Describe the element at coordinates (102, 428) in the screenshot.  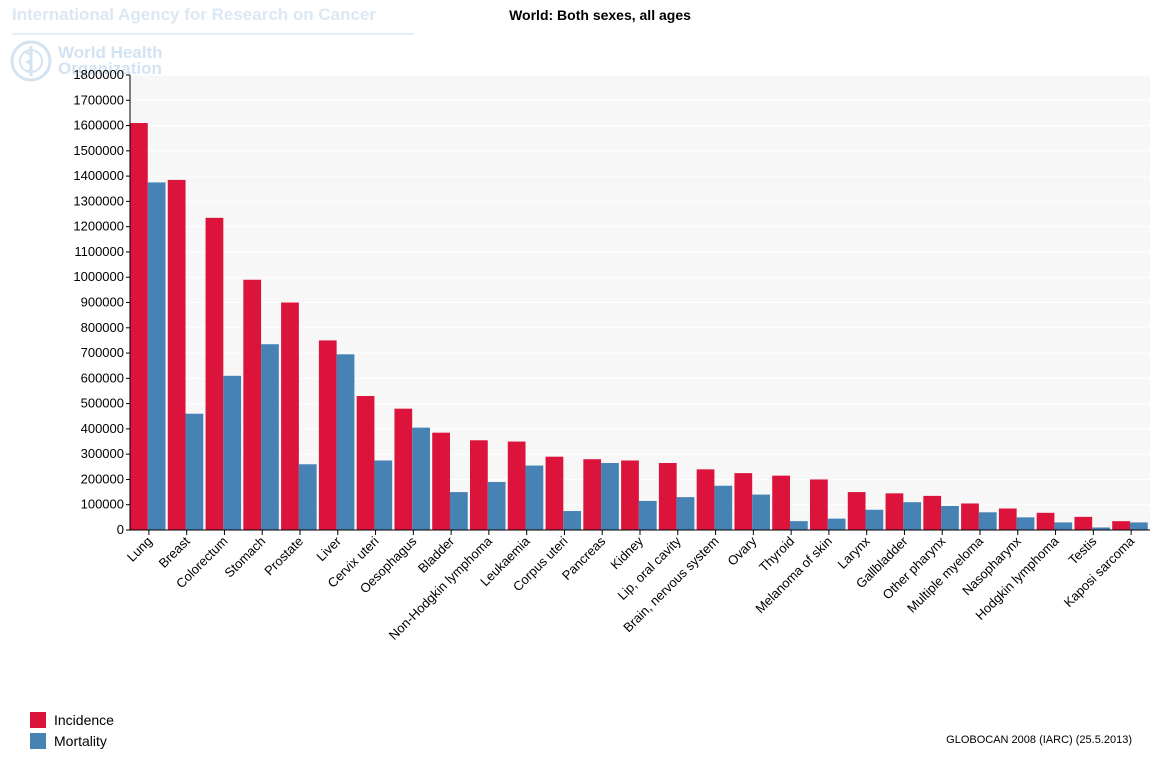
I see `y-tick-label: 400000` at that location.